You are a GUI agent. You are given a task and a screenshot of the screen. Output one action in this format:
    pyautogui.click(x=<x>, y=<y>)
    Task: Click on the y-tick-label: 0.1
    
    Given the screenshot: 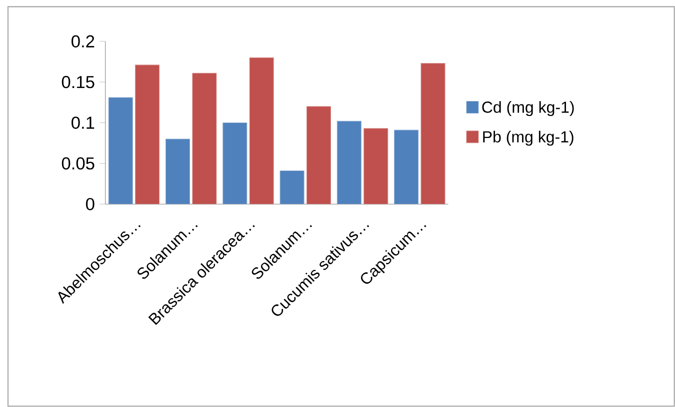 What is the action you would take?
    pyautogui.click(x=83, y=122)
    